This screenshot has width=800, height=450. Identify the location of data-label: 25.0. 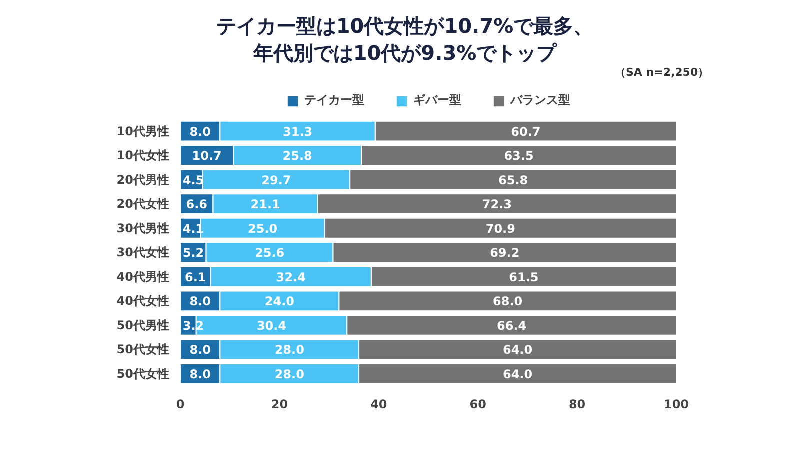
(263, 229).